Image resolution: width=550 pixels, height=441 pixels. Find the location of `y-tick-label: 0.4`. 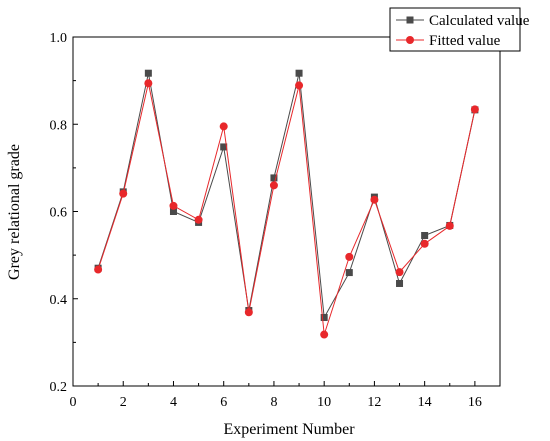

y-tick-label: 0.4 is located at coordinates (59, 300).